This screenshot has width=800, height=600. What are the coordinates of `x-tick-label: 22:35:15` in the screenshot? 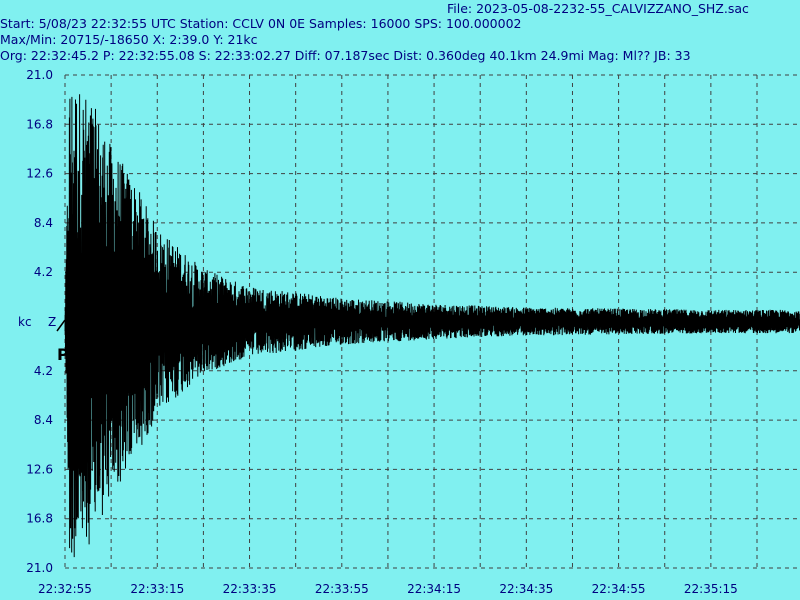 It's located at (711, 589).